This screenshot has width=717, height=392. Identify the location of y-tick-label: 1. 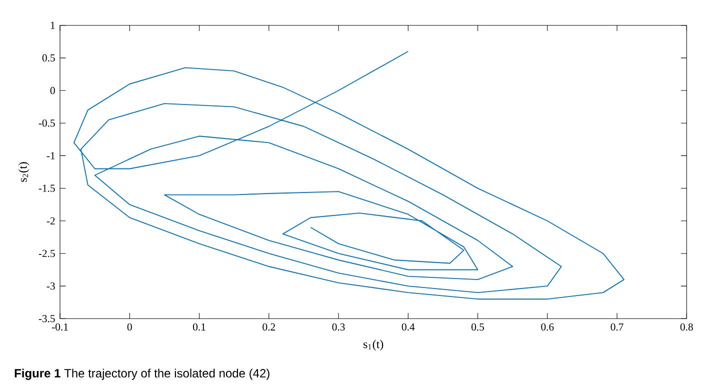
(52, 25).